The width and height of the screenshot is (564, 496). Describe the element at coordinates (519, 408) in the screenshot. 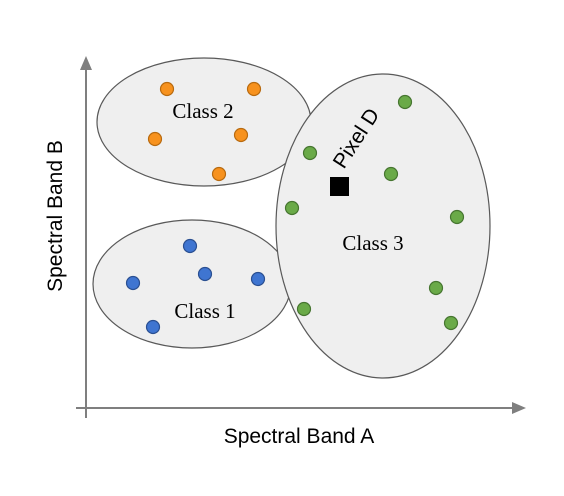

I see `x-axis-arrowhead` at that location.